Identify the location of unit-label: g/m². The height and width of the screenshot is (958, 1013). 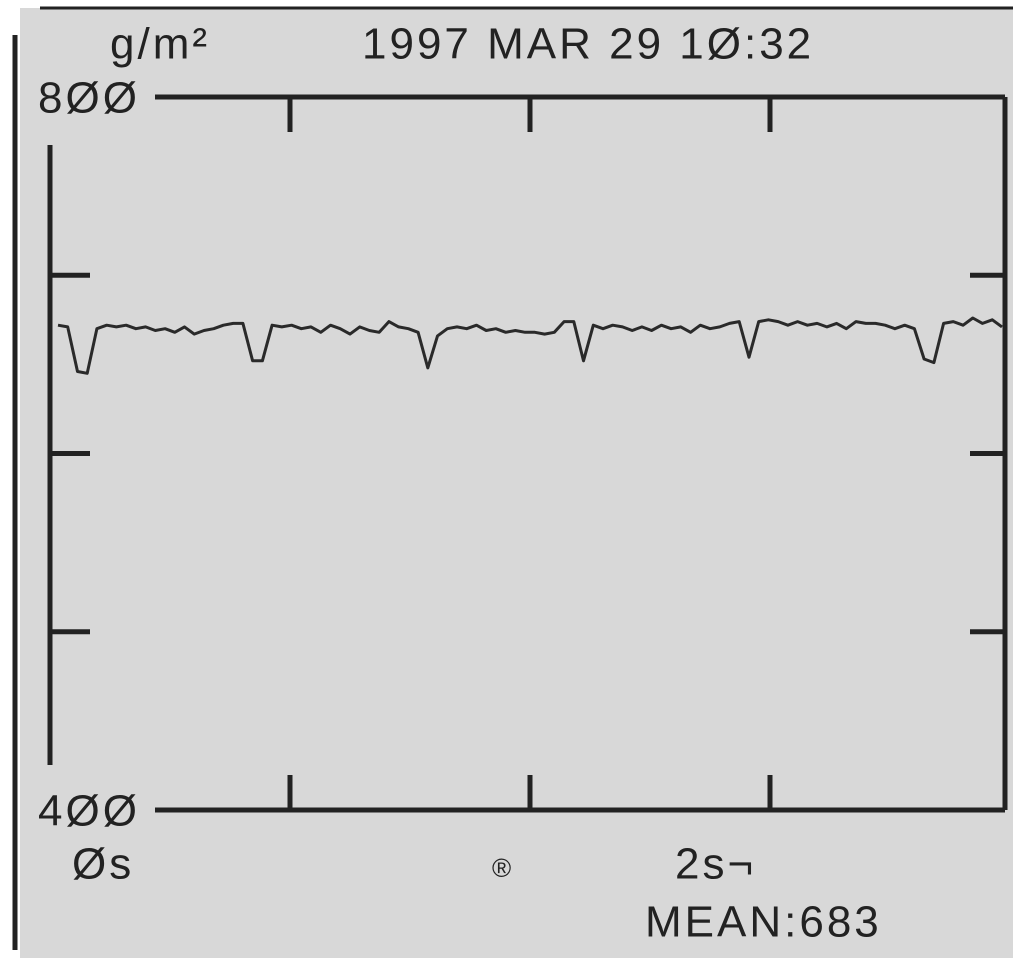
(160, 44).